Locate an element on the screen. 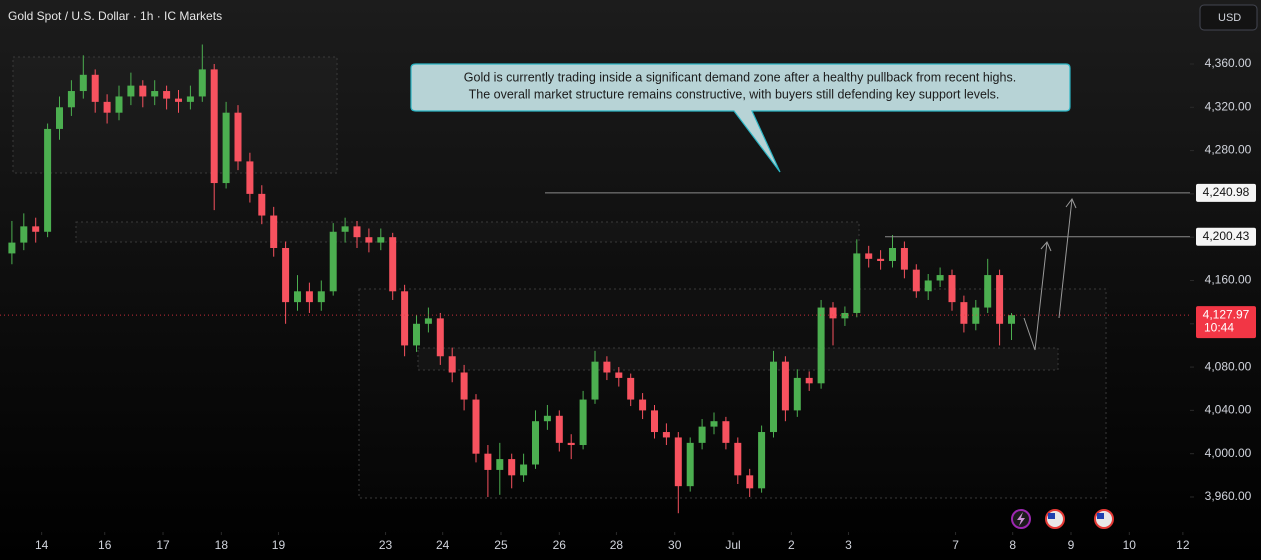 This screenshot has width=1261, height=560. y-tick-label: 4,360.00 is located at coordinates (1228, 63).